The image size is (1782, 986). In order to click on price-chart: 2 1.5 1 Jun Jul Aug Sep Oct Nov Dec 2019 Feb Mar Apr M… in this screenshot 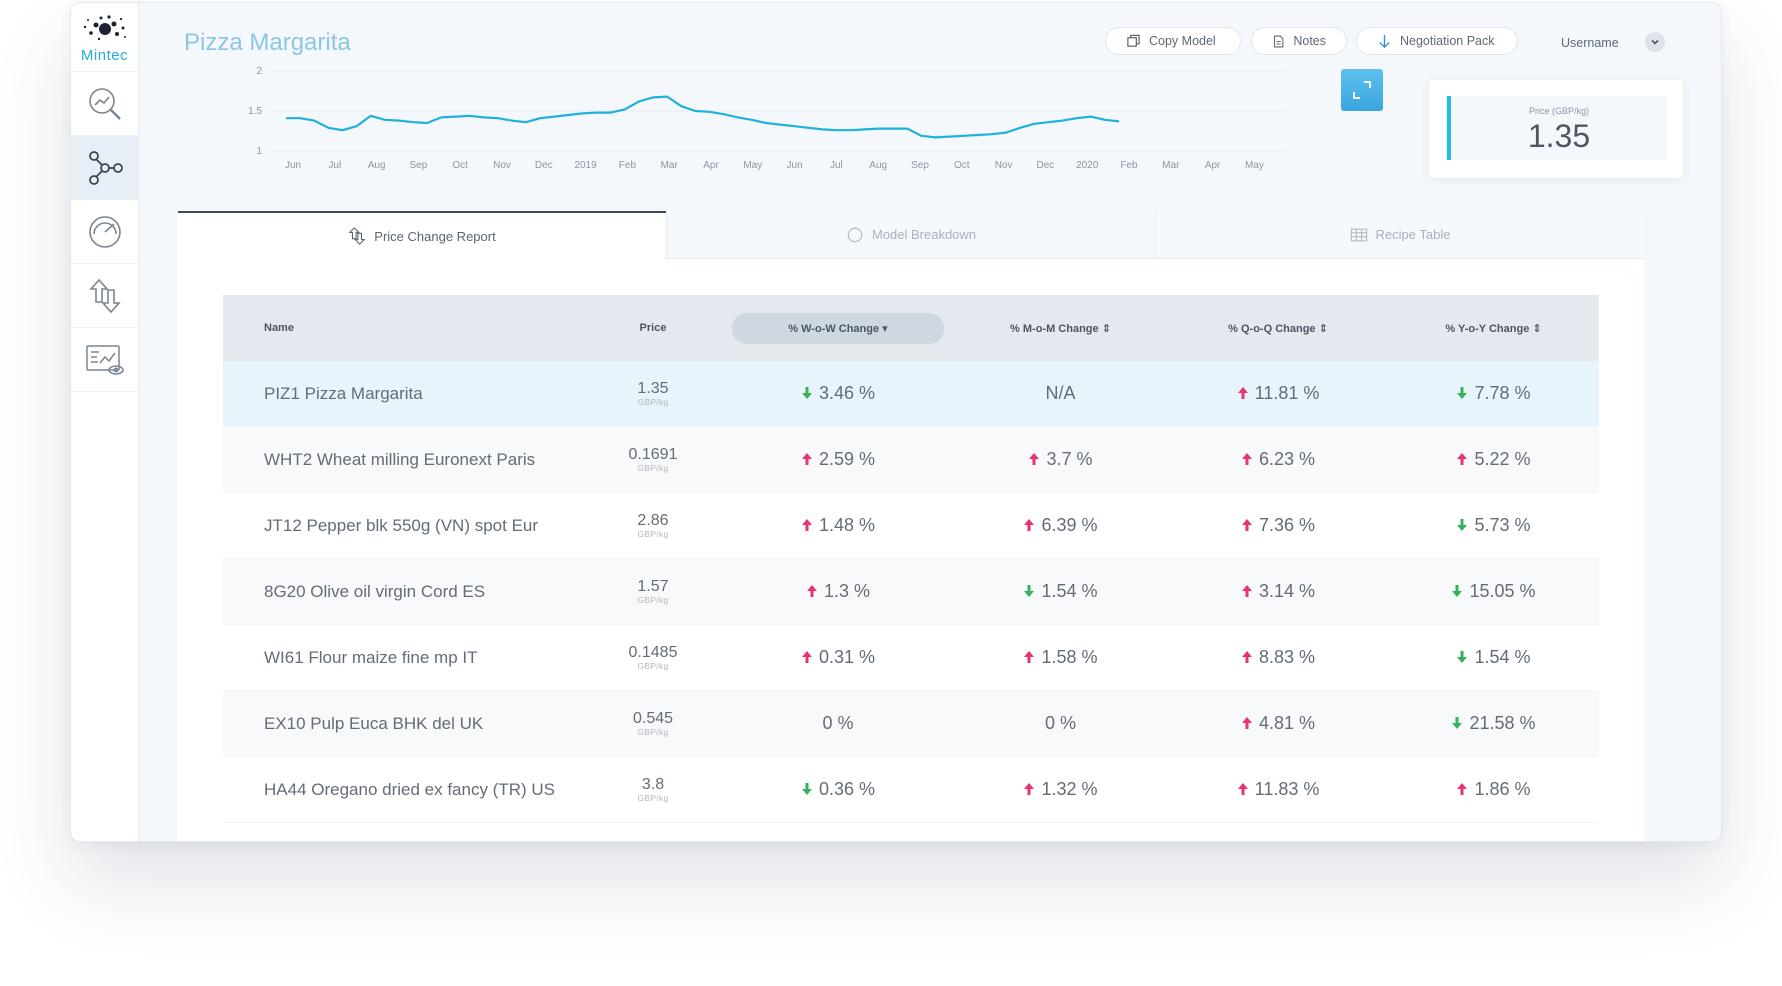, I will do `click(821, 133)`.